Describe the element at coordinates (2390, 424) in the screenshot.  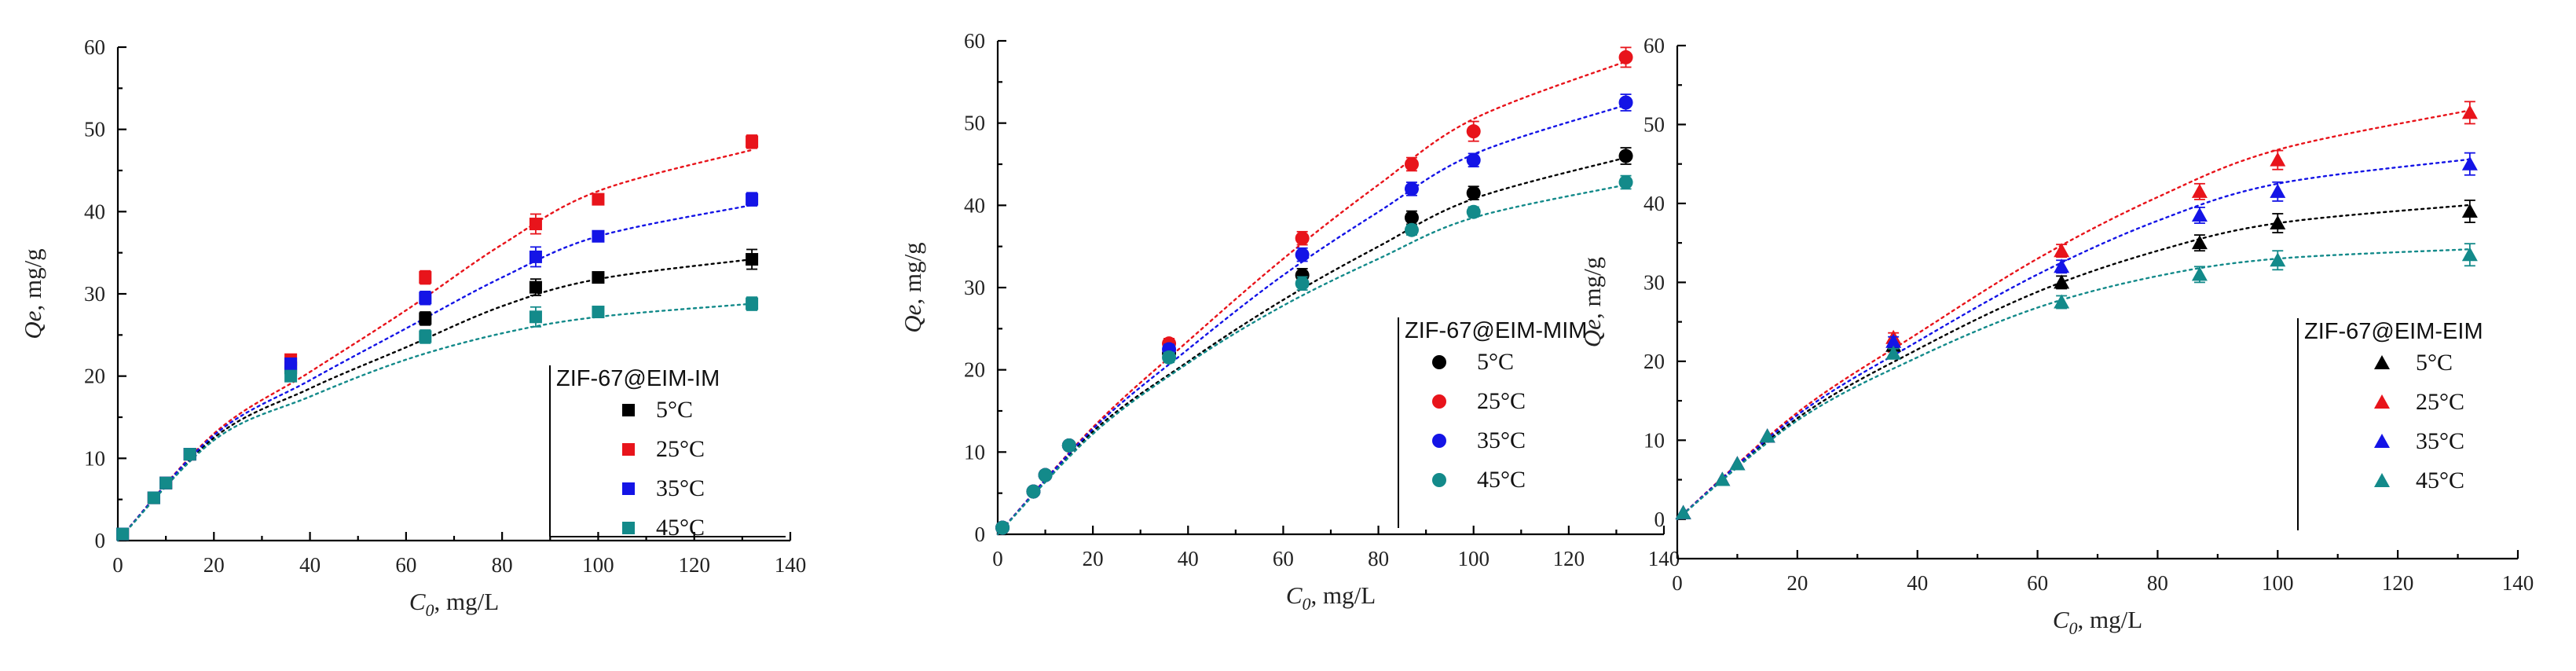
I see `legend: ZIF-67@EIM-EIM 5°C 25°C 35°C 45°C` at that location.